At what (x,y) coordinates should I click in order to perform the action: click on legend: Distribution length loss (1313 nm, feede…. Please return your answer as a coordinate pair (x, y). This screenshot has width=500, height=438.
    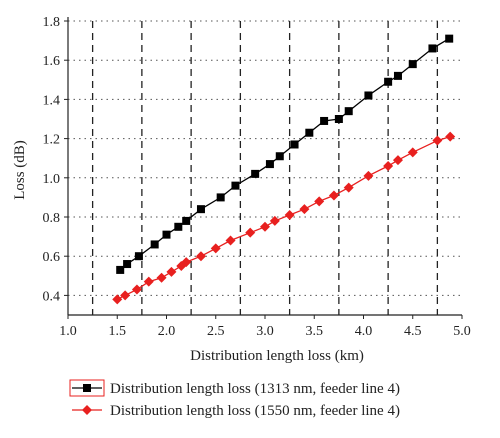
    Looking at the image, I should click on (234, 399).